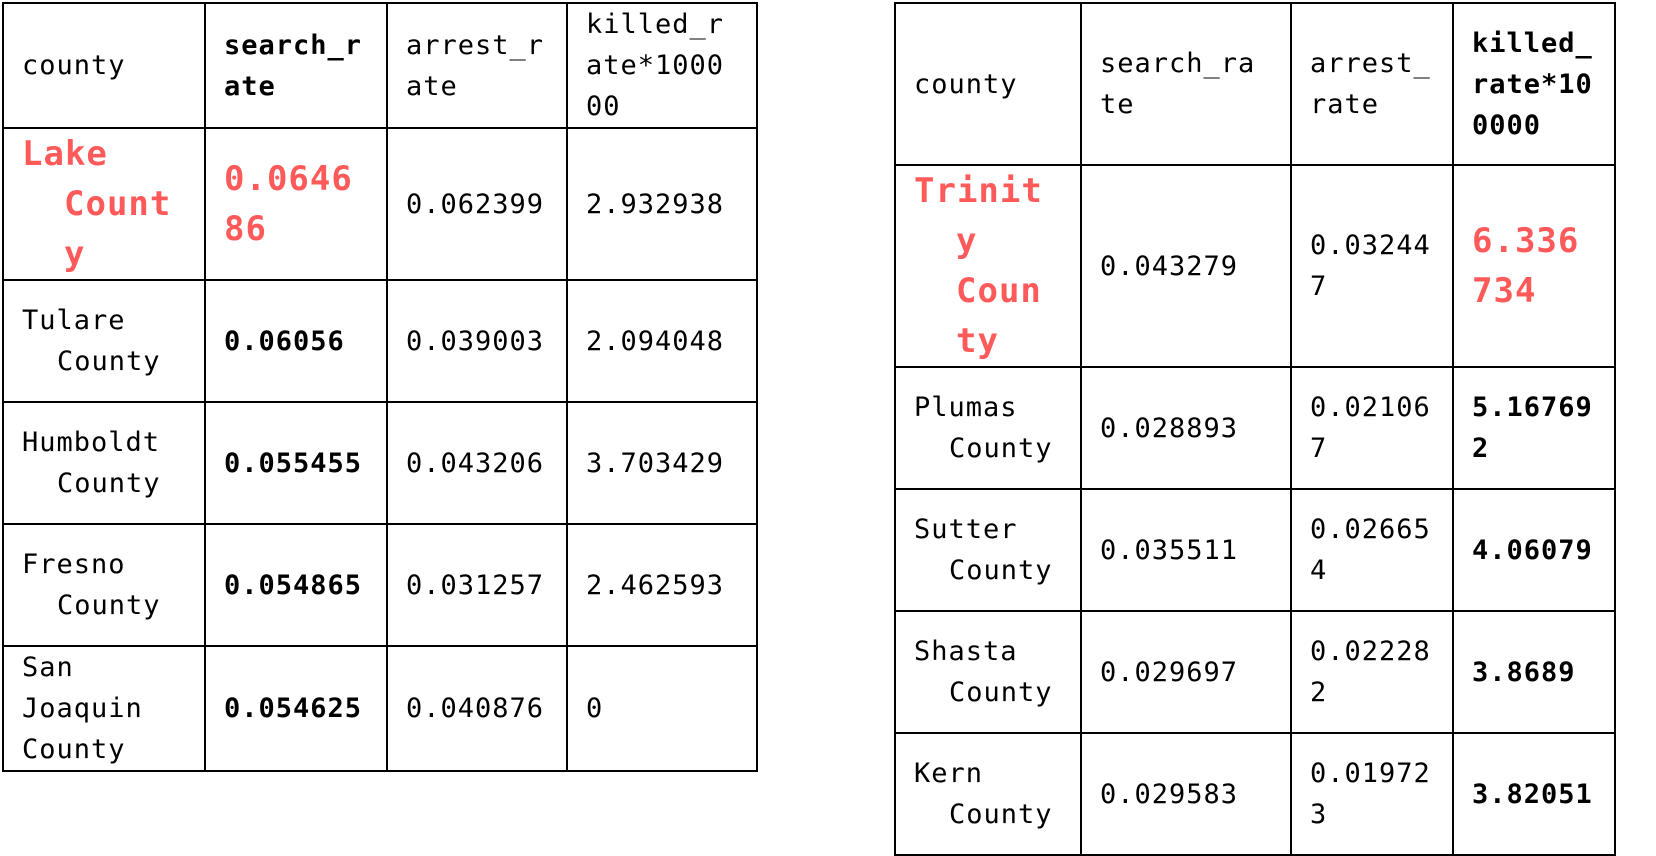  I want to click on table-row: Sutter County 0.035511 0.026654 4.06079, so click(1255, 550).